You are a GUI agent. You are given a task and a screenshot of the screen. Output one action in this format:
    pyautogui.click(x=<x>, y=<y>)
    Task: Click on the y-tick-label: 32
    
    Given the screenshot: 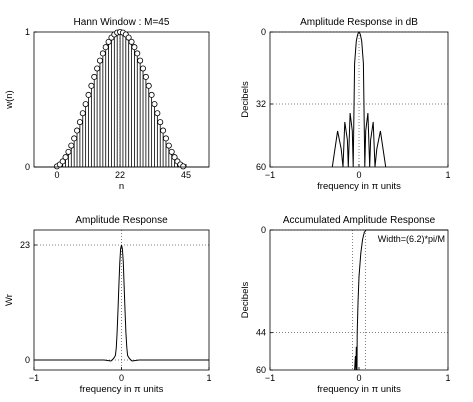 What is the action you would take?
    pyautogui.click(x=261, y=104)
    